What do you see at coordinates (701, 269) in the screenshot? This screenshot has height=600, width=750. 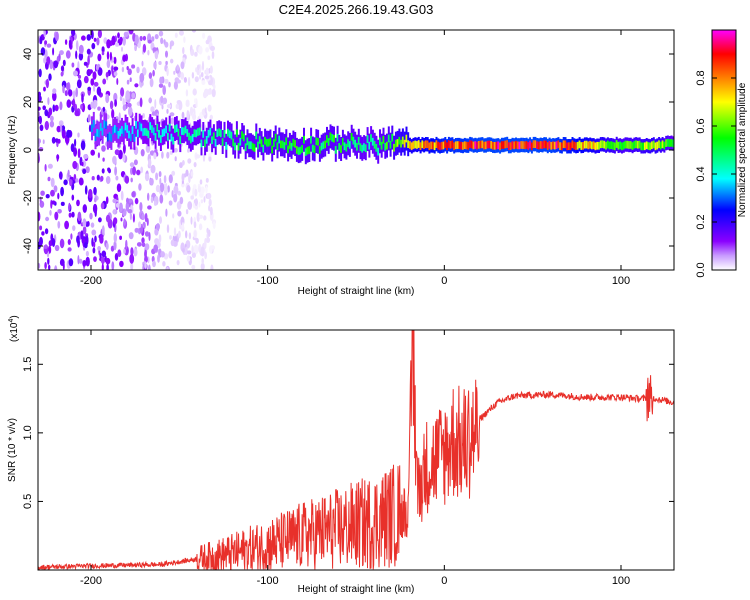 I see `colorbar-tick-label: 0.0` at bounding box center [701, 269].